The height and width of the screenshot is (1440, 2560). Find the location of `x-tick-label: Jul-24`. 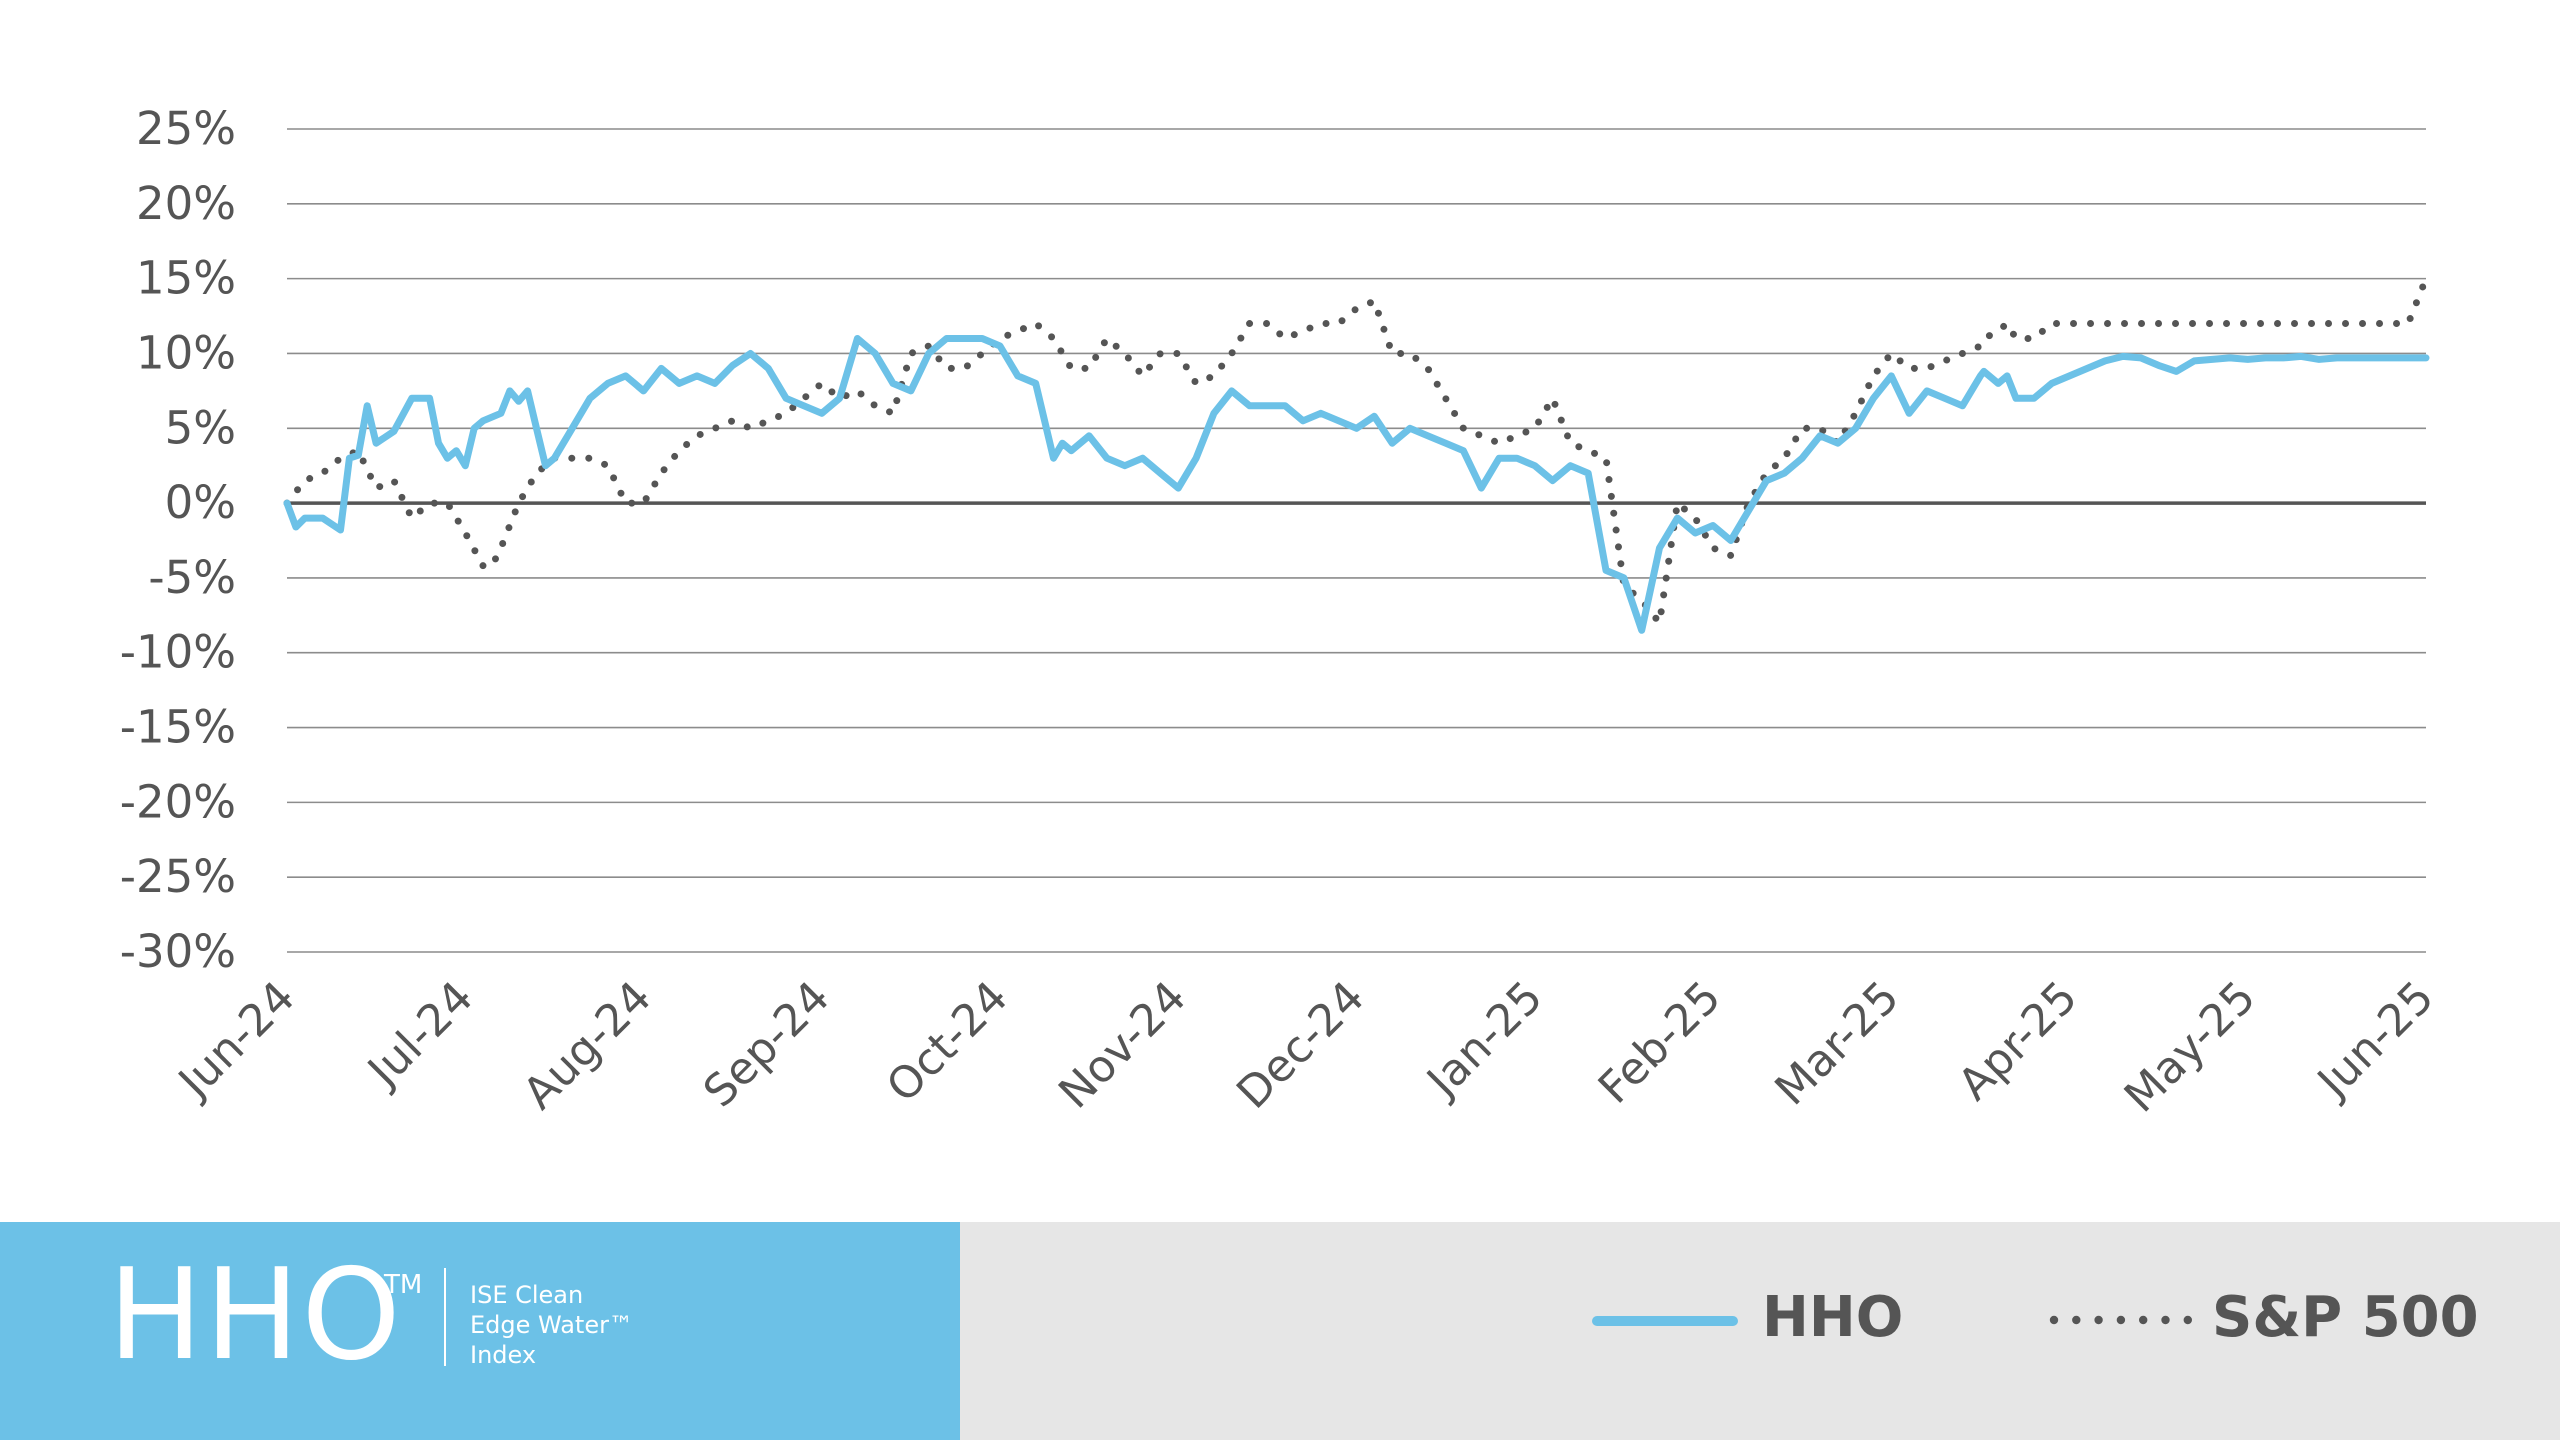

x-tick-label: Jul-24 is located at coordinates (419, 1035).